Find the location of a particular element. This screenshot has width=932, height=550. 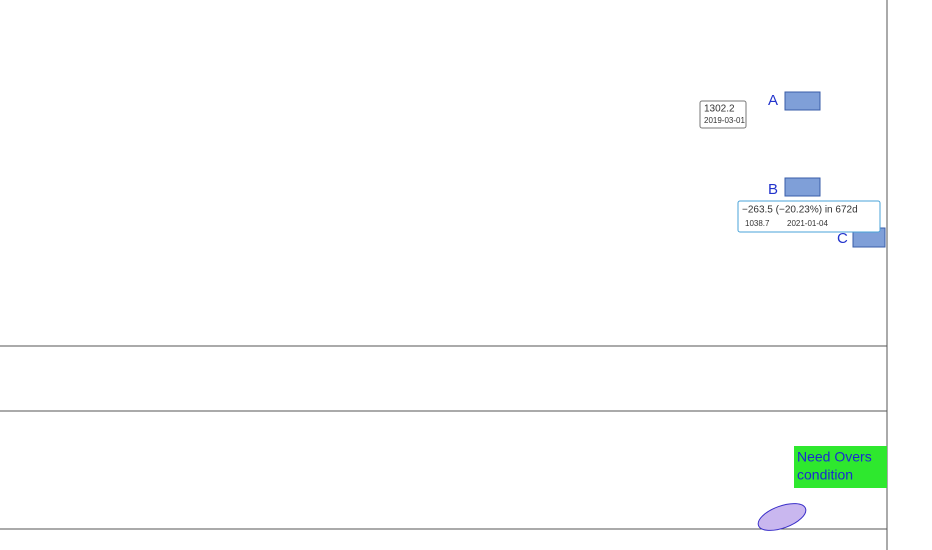

zone-label: A is located at coordinates (773, 100).